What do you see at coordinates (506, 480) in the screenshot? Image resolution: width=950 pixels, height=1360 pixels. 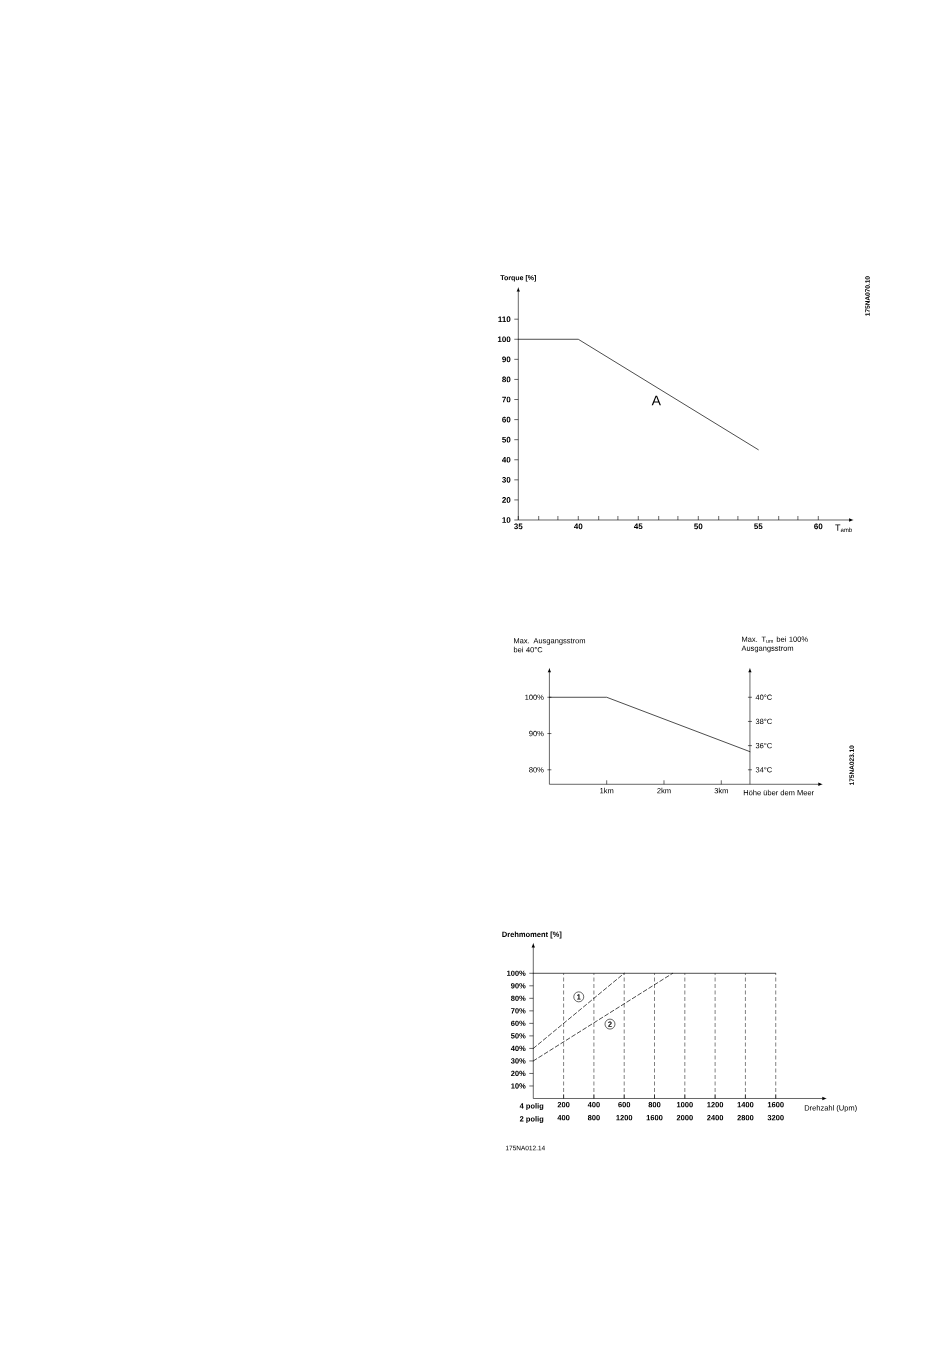 I see `y-tick-label: 30` at bounding box center [506, 480].